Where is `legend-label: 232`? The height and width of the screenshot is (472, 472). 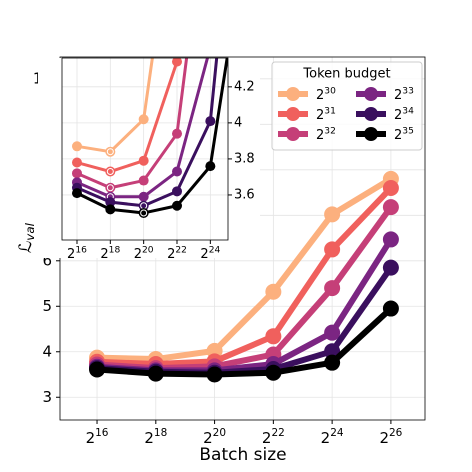 legend-label: 232 is located at coordinates (326, 134).